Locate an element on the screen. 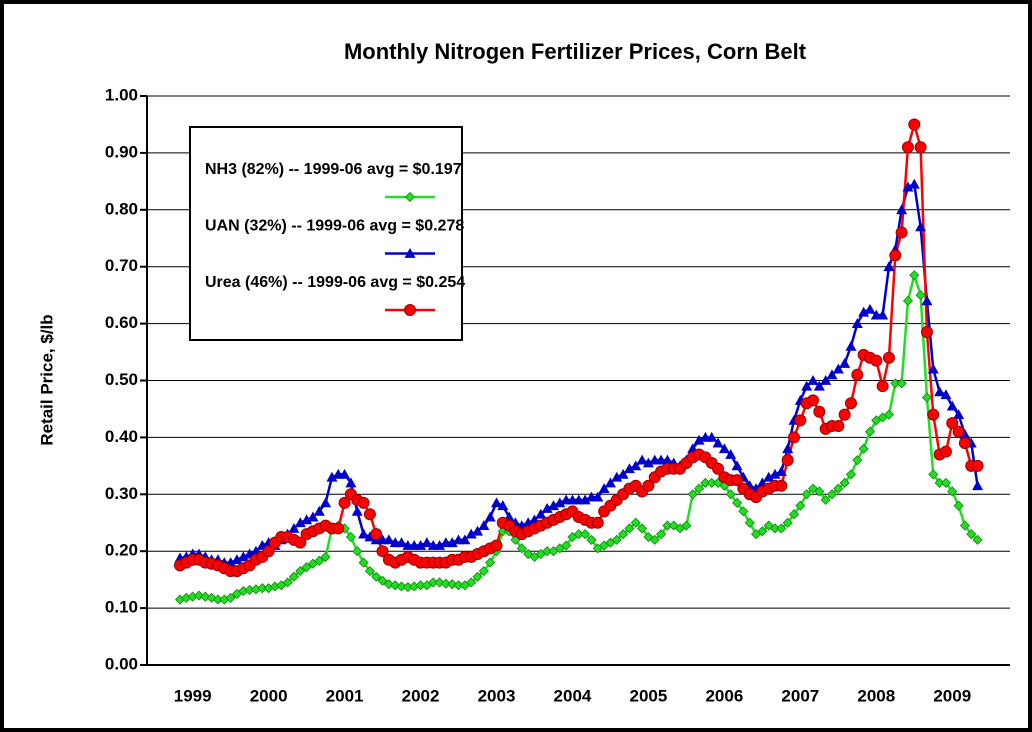 Image resolution: width=1032 pixels, height=732 pixels. x-tick-label: 1999 is located at coordinates (193, 695).